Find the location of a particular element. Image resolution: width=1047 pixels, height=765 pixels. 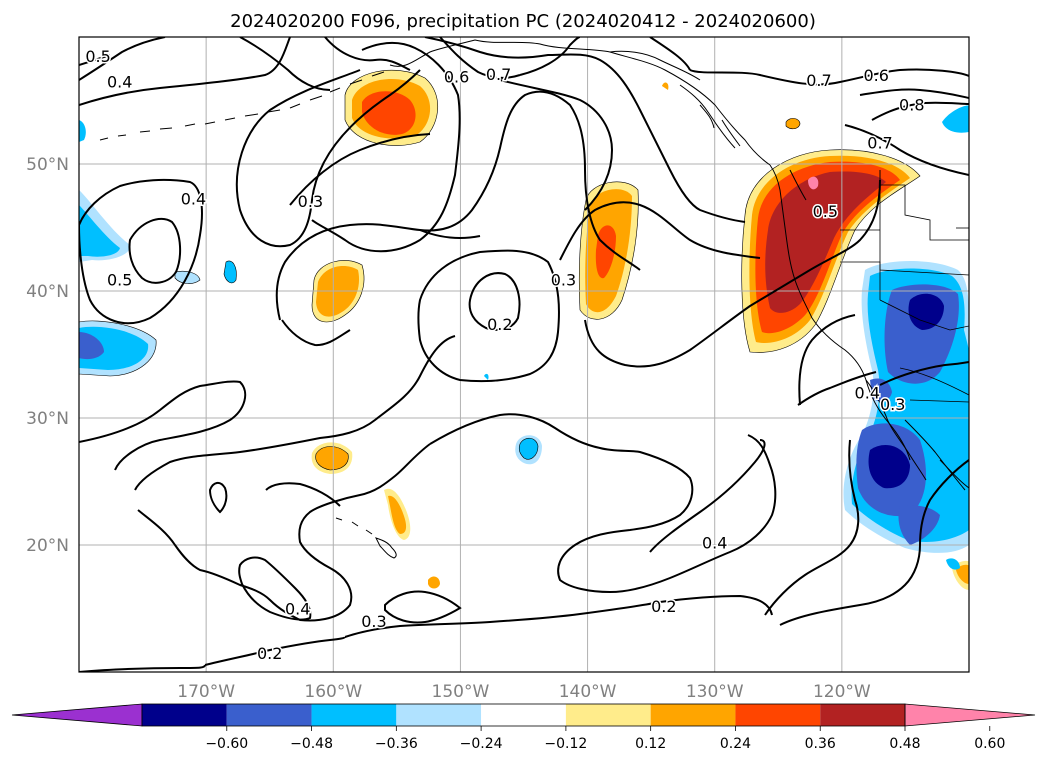

colorbar-tick-label: 0.12 is located at coordinates (650, 744).